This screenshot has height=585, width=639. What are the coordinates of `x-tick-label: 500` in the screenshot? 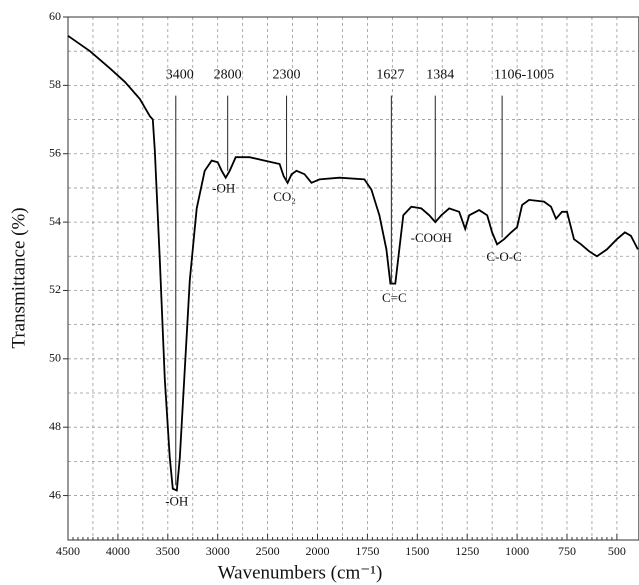 It's located at (617, 551).